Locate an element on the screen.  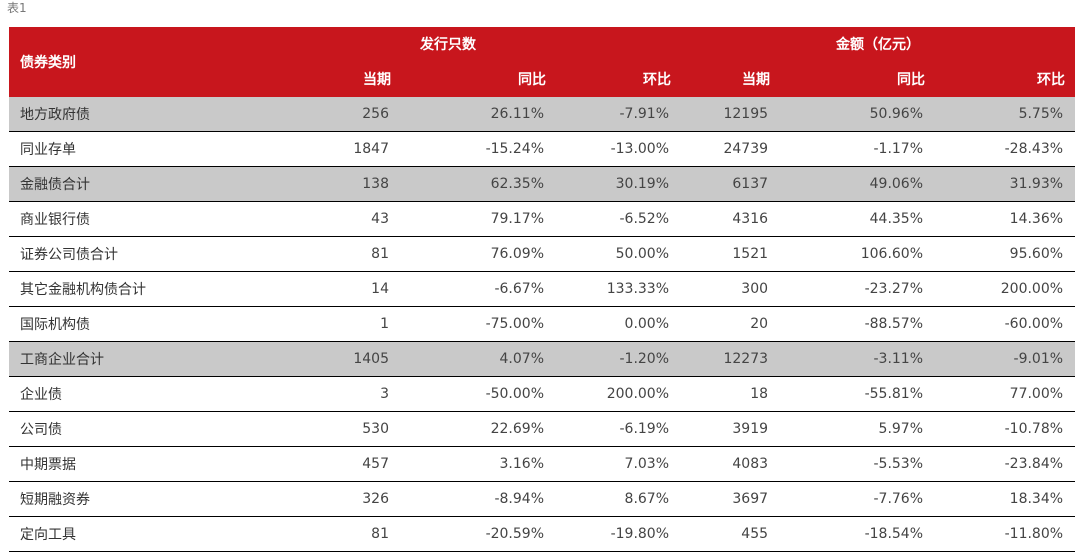
amount-current-cell: 18 is located at coordinates (731, 394).